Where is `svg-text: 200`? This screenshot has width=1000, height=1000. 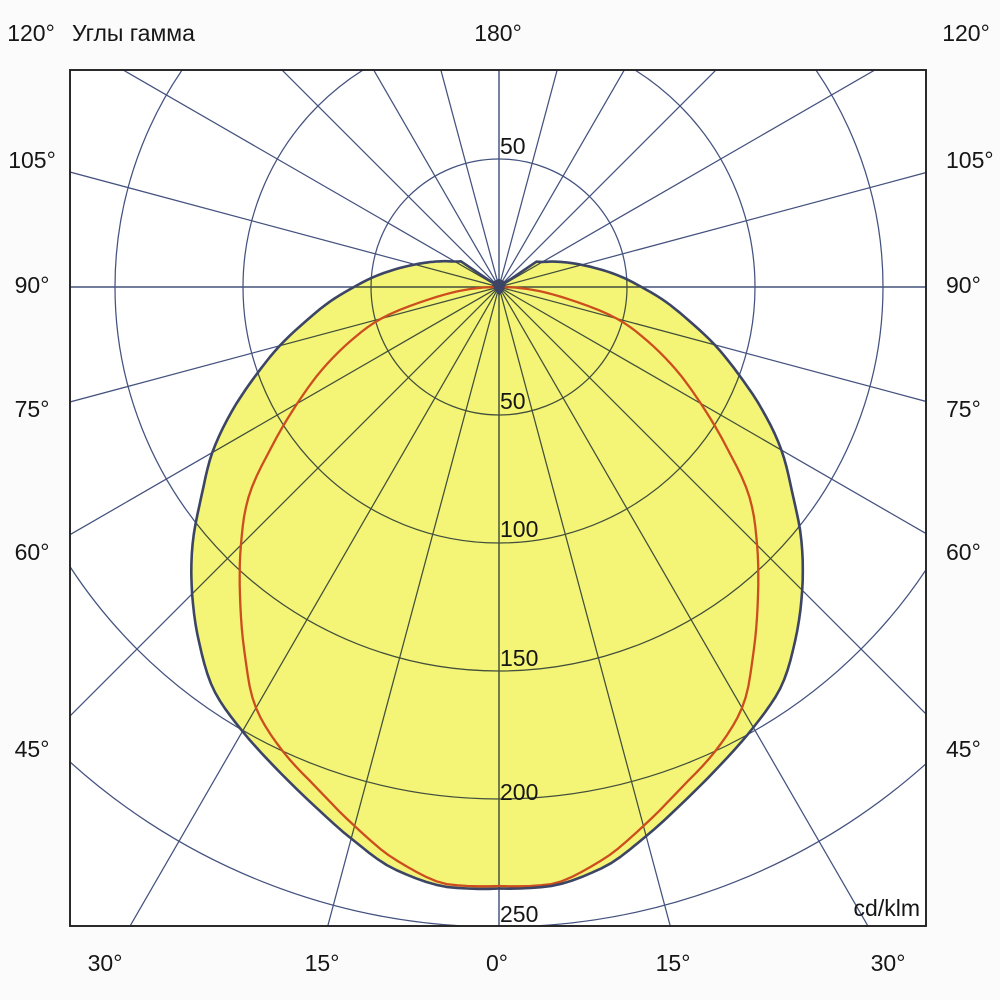
svg-text: 200 is located at coordinates (519, 792).